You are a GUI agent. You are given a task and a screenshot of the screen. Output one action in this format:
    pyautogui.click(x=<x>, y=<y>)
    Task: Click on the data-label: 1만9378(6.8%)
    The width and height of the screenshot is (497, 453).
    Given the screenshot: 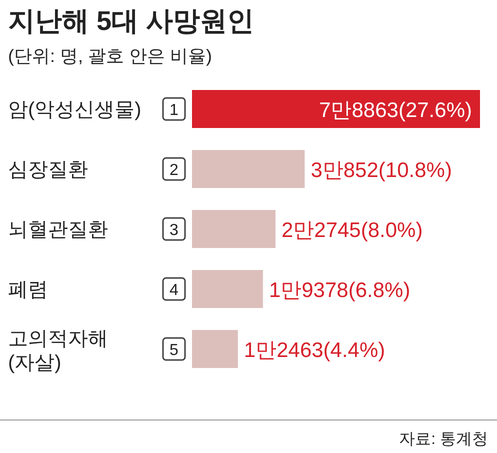 What is the action you would take?
    pyautogui.click(x=339, y=290)
    